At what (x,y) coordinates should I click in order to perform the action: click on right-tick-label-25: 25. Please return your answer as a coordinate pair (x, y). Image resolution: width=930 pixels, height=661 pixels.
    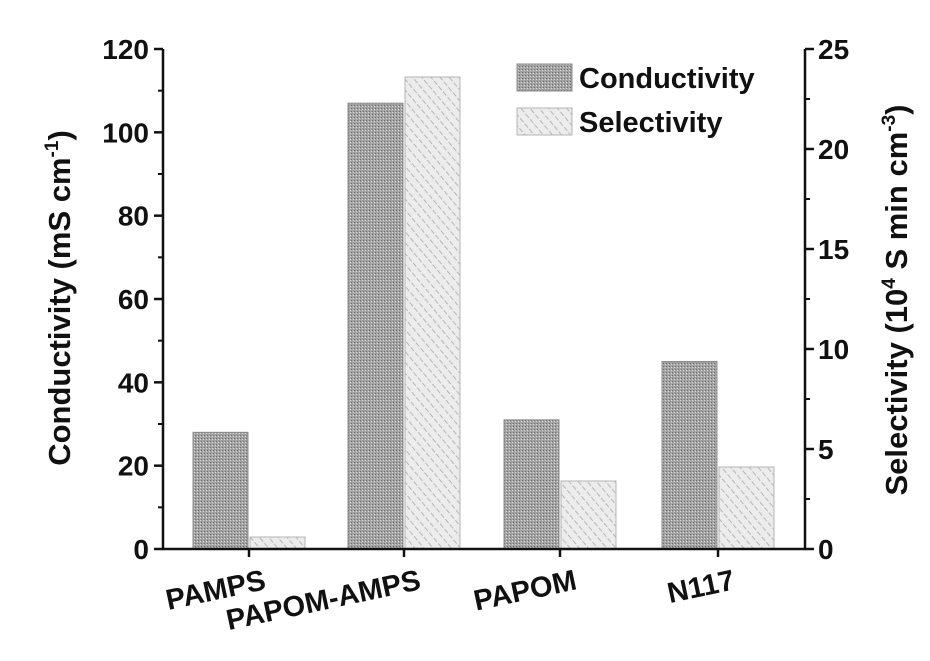
    Looking at the image, I should click on (833, 49).